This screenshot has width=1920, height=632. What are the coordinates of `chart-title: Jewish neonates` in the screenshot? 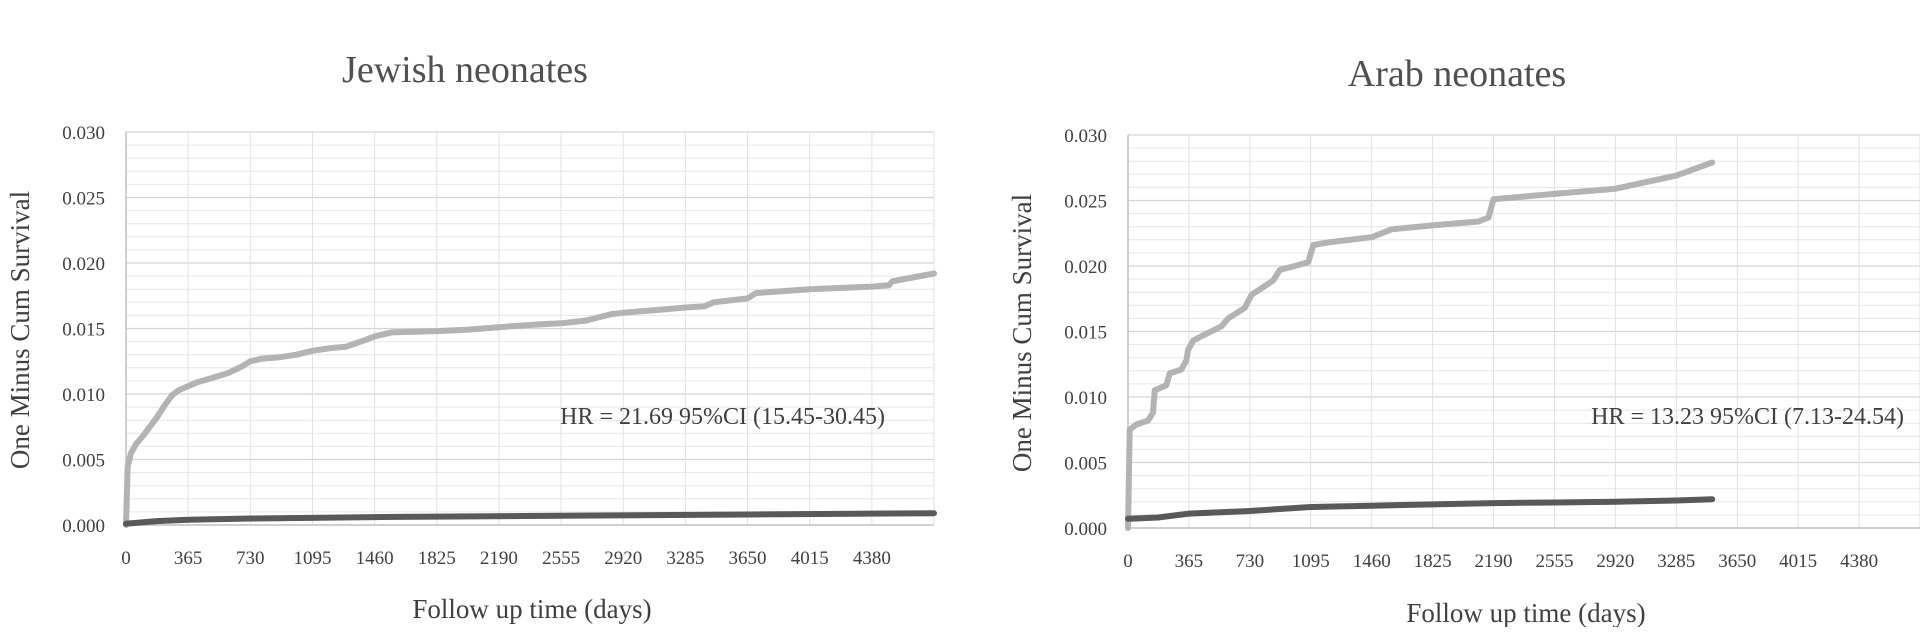 It's located at (465, 70).